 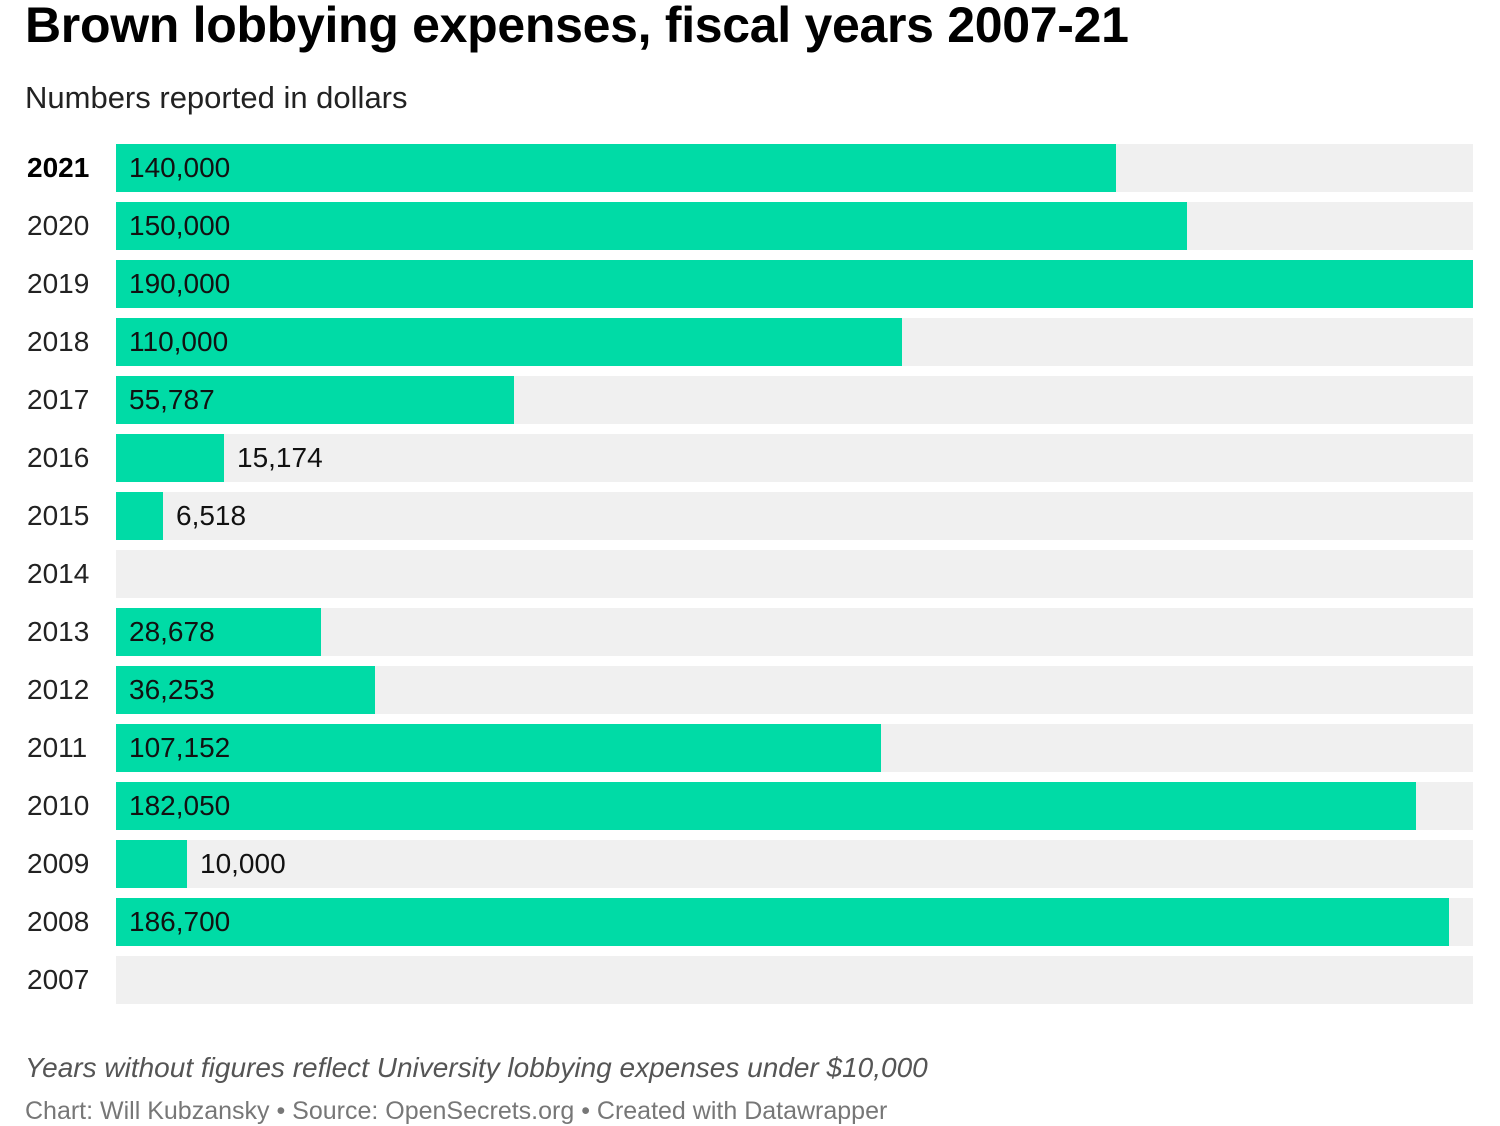 What do you see at coordinates (794, 284) in the screenshot?
I see `bar-2019` at bounding box center [794, 284].